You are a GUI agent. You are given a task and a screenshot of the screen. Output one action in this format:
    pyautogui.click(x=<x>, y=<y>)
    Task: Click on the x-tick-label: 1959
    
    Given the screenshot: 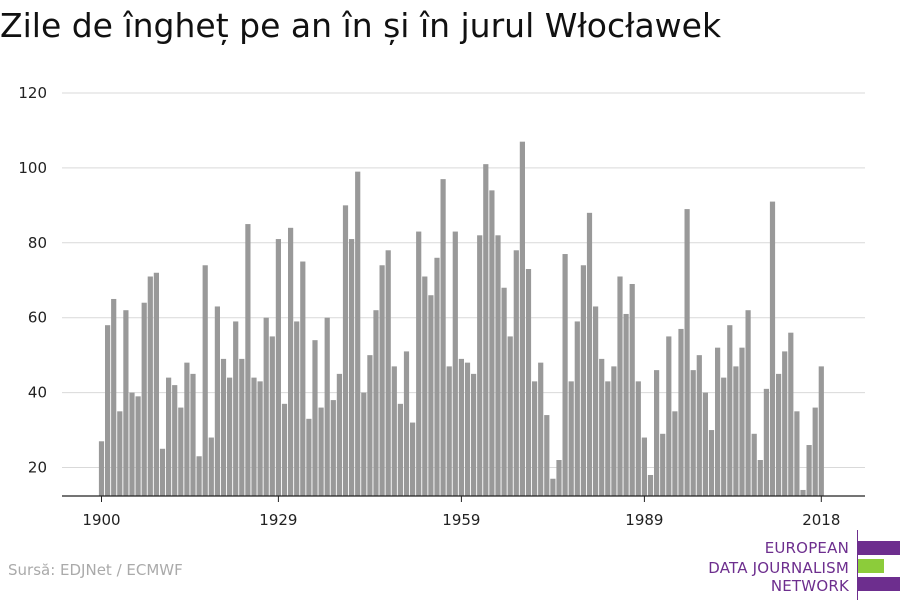 What is the action you would take?
    pyautogui.click(x=461, y=520)
    